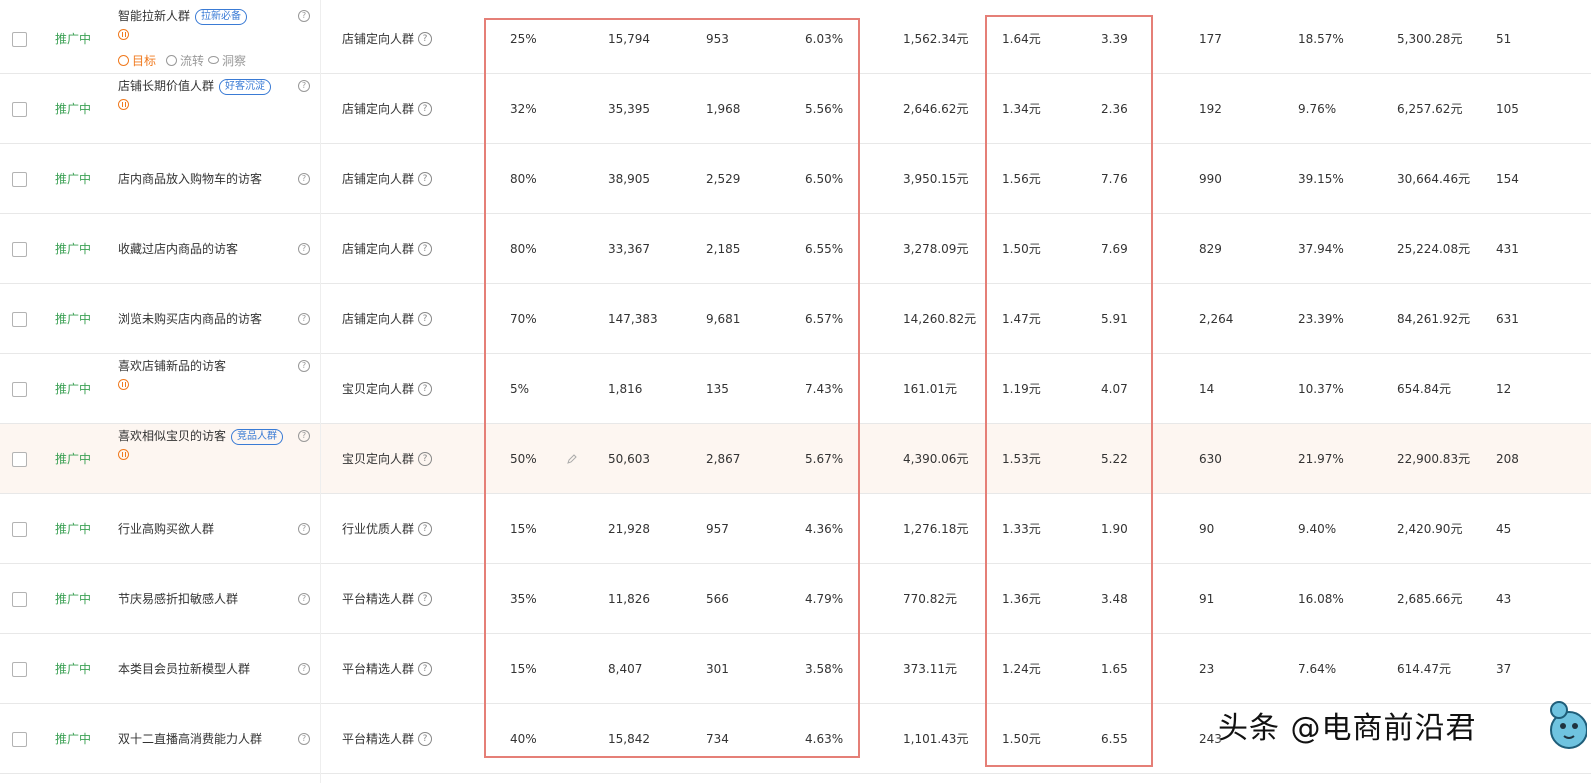  Describe the element at coordinates (221, 17) in the screenshot. I see `crowd-tag-badge: 拉新必备` at that location.